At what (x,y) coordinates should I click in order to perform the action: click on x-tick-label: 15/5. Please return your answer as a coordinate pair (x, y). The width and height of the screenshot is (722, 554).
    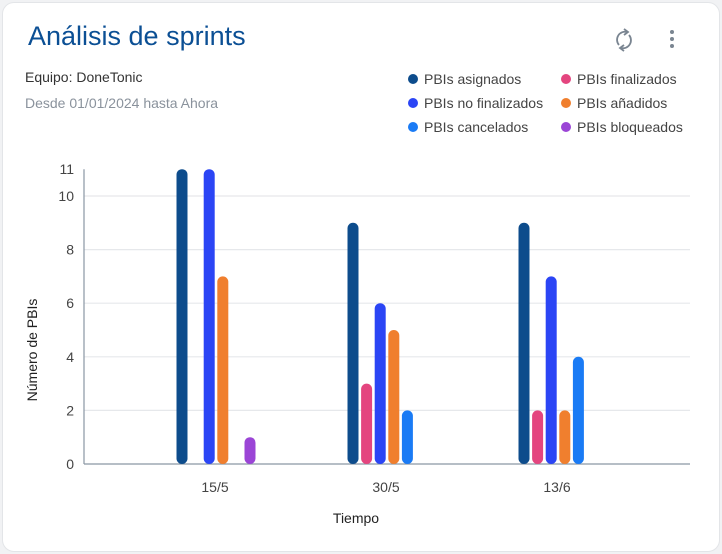
    Looking at the image, I should click on (214, 487).